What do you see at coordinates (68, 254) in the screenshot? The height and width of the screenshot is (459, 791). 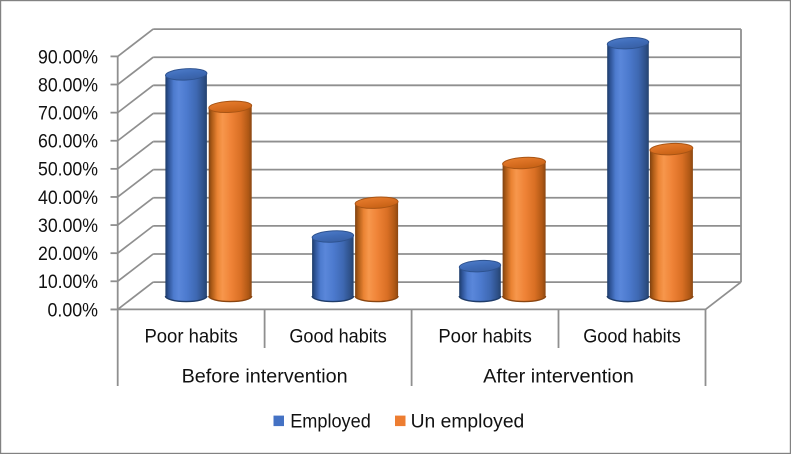 I see `svg-text: 20.00%` at bounding box center [68, 254].